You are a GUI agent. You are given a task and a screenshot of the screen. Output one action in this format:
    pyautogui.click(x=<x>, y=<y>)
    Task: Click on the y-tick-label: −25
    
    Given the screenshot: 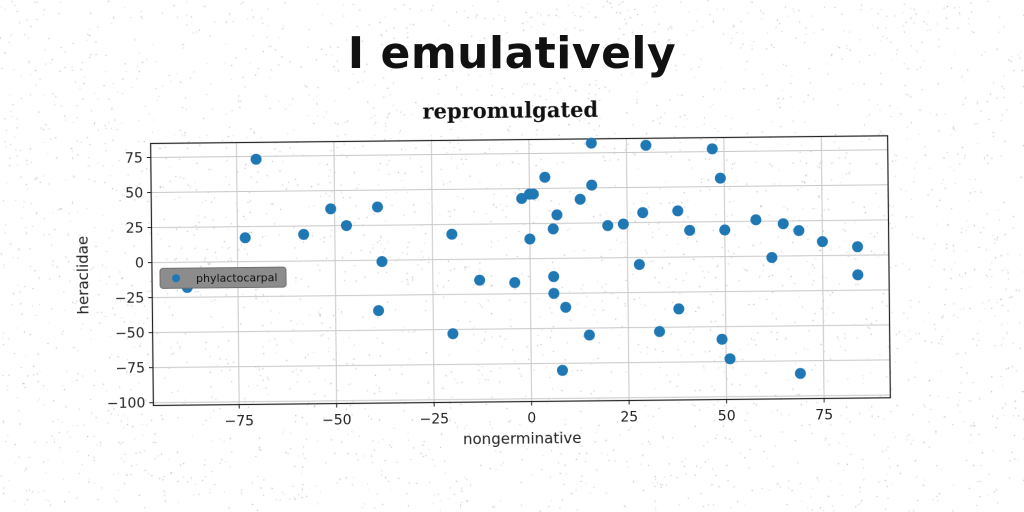 What is the action you would take?
    pyautogui.click(x=130, y=299)
    